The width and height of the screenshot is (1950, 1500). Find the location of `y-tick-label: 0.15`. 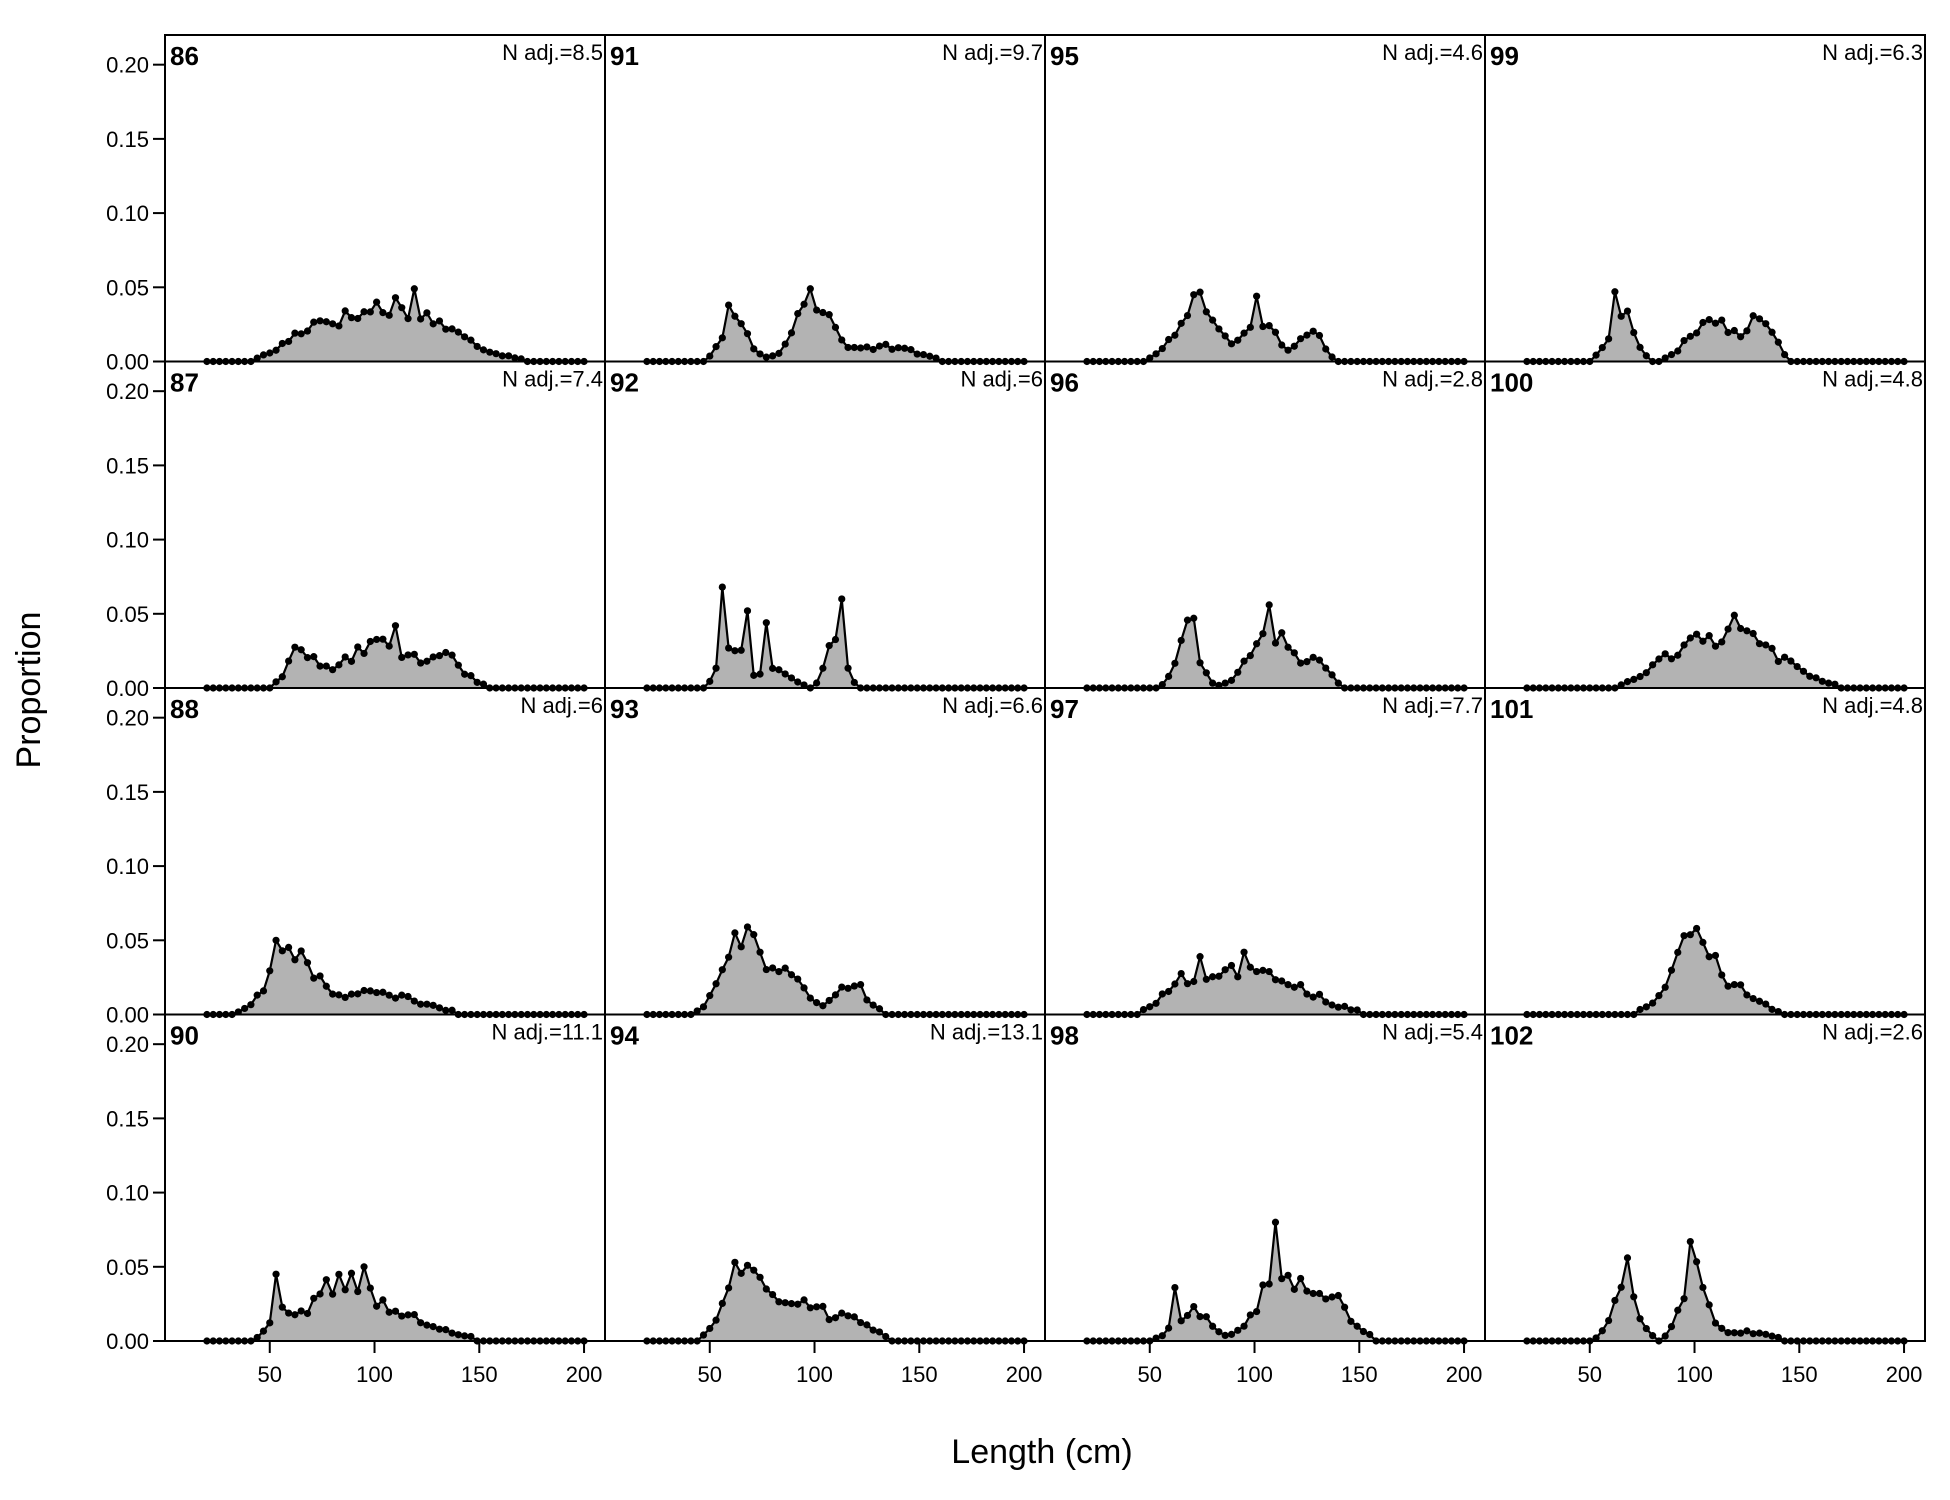

y-tick-label: 0.15 is located at coordinates (127, 139).